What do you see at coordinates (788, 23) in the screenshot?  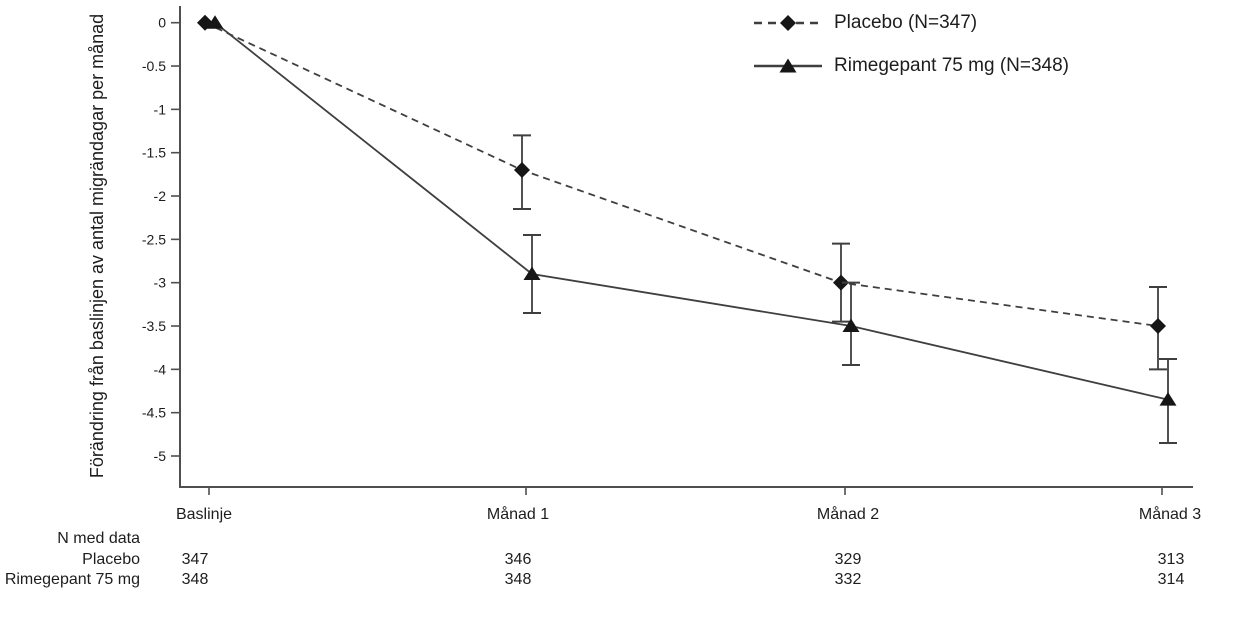 I see `placebo-dashed-line-diamond-icon` at bounding box center [788, 23].